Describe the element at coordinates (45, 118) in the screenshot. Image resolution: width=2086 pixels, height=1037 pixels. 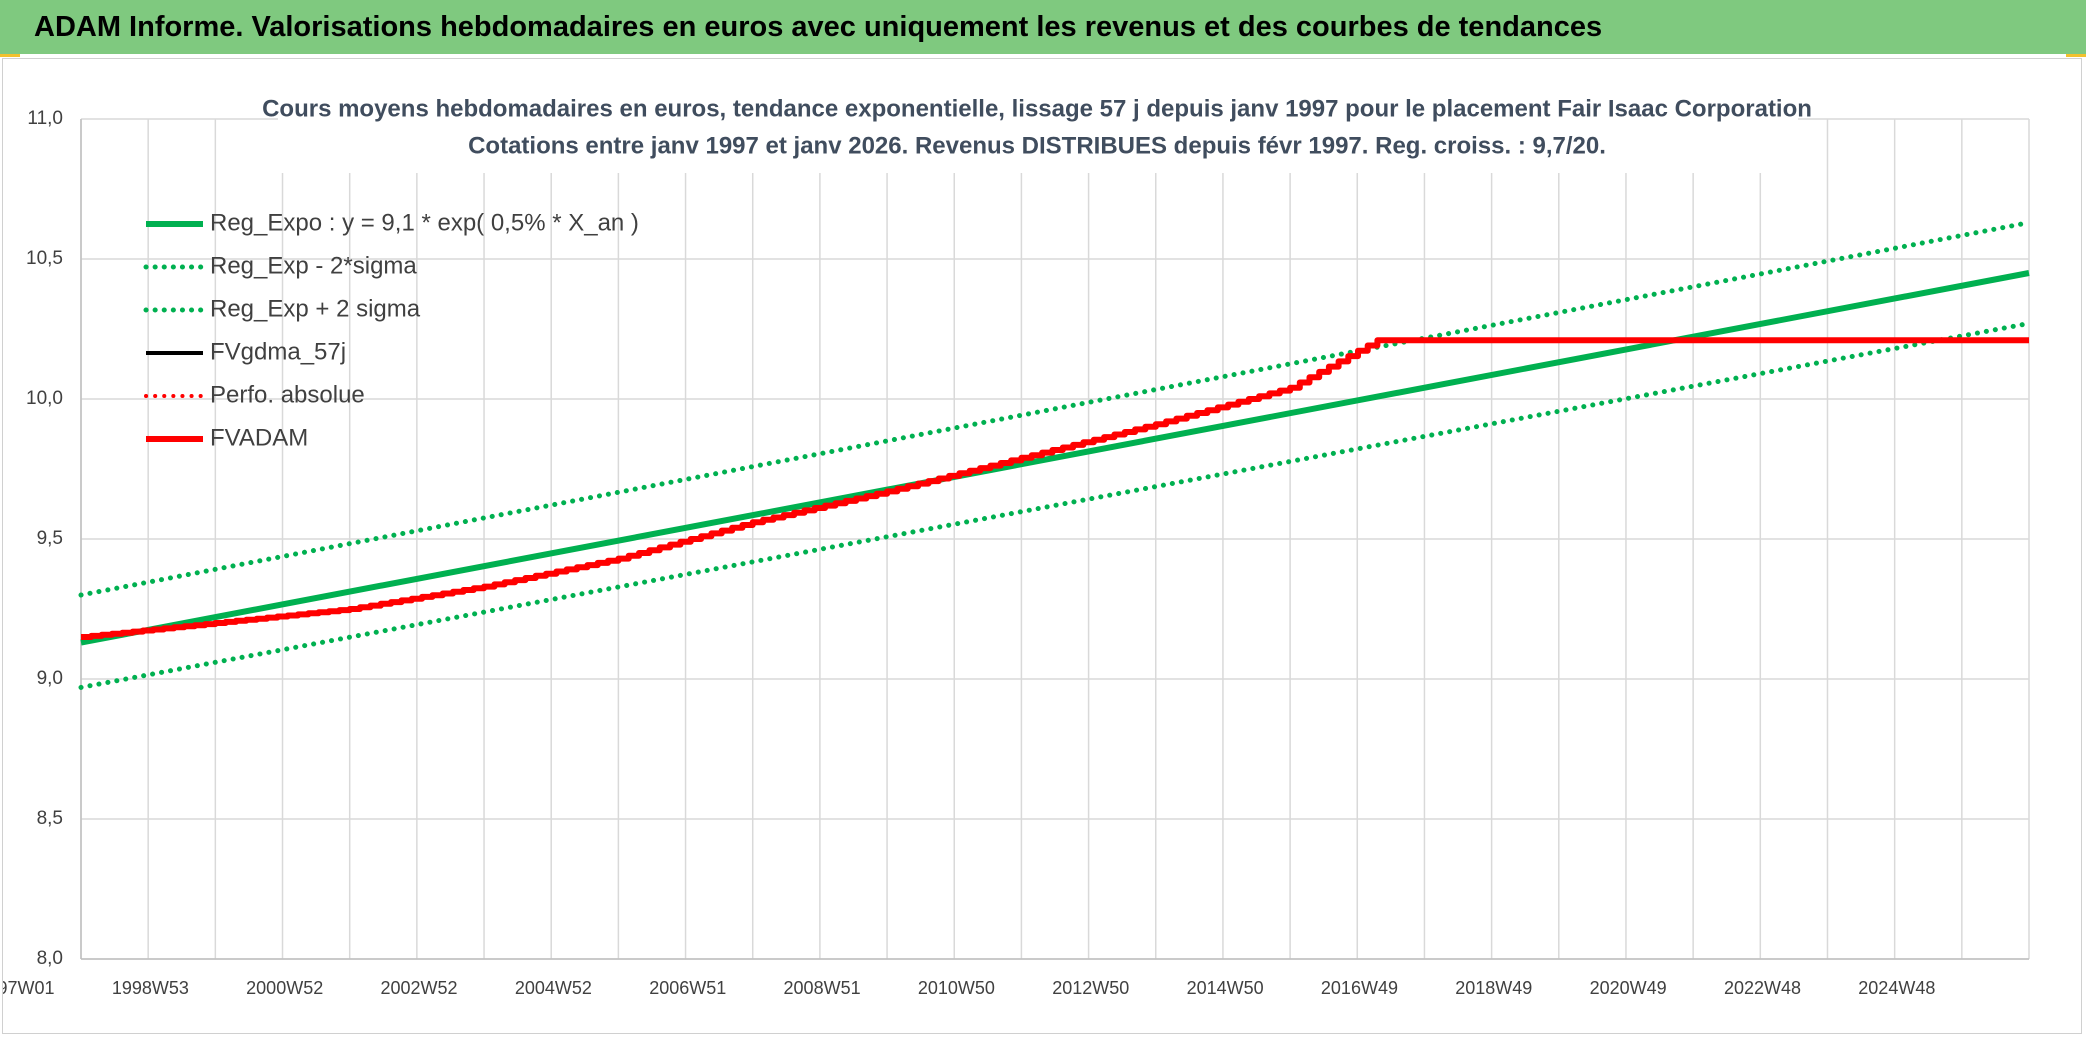
I see `y-tick-label: 11,0` at that location.